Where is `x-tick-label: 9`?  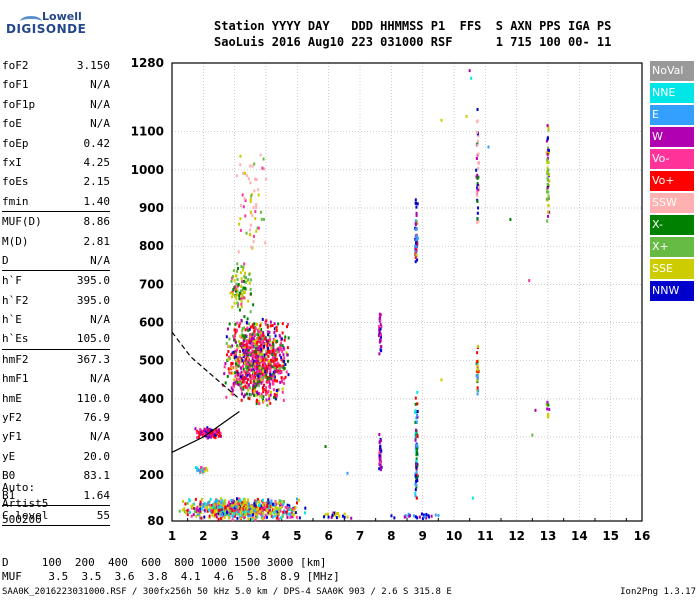 x-tick-label: 9 is located at coordinates (422, 536).